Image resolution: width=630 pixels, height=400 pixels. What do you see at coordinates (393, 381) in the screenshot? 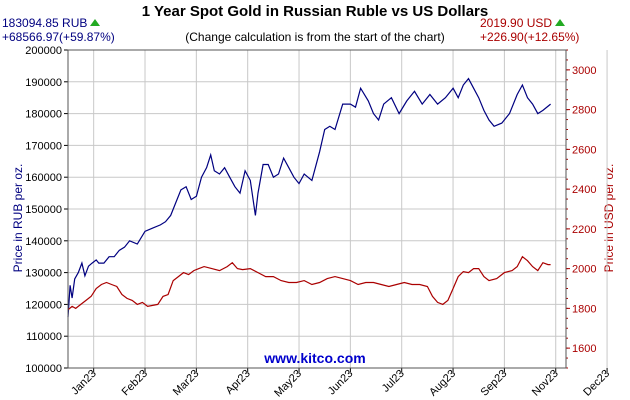
I see `x-tick-label: Jul23` at bounding box center [393, 381].